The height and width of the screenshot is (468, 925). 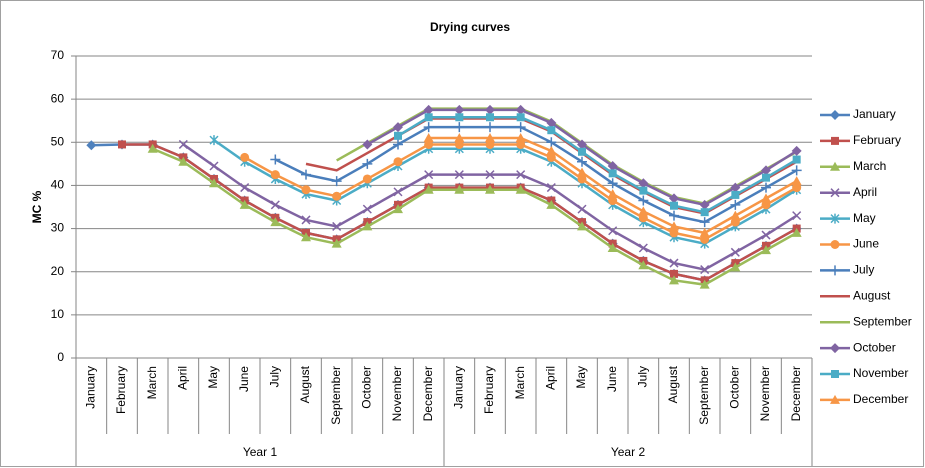 What do you see at coordinates (305, 384) in the screenshot?
I see `x-tick-label: August` at bounding box center [305, 384].